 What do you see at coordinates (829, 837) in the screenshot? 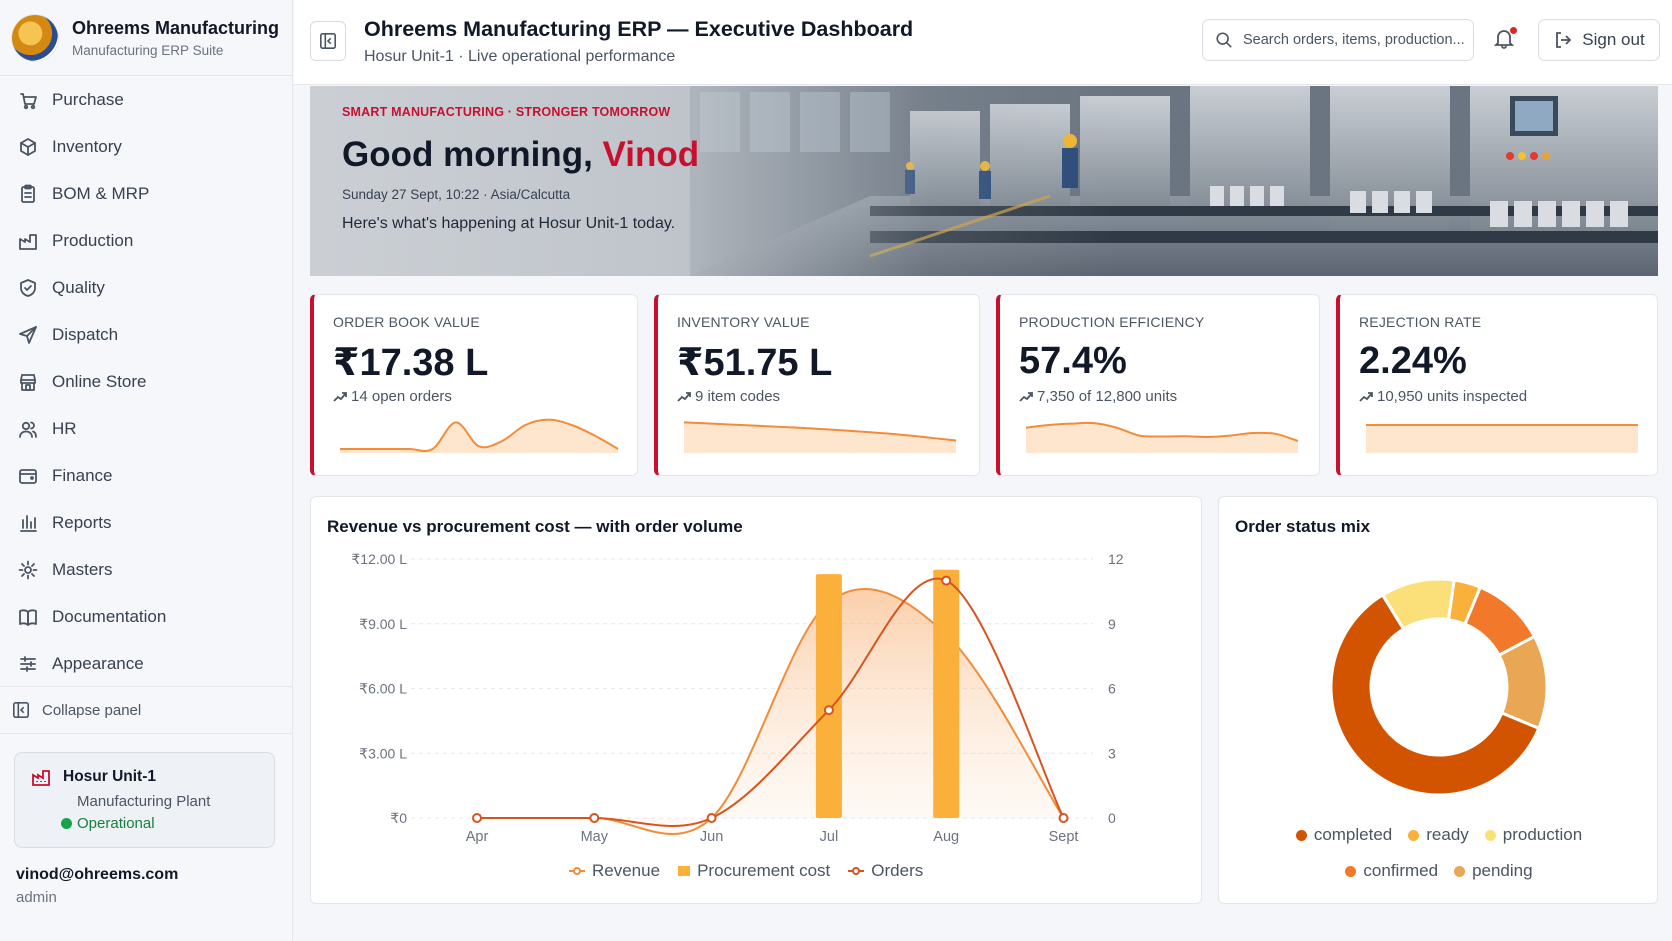
I see `x-tick: Jul` at bounding box center [829, 837].